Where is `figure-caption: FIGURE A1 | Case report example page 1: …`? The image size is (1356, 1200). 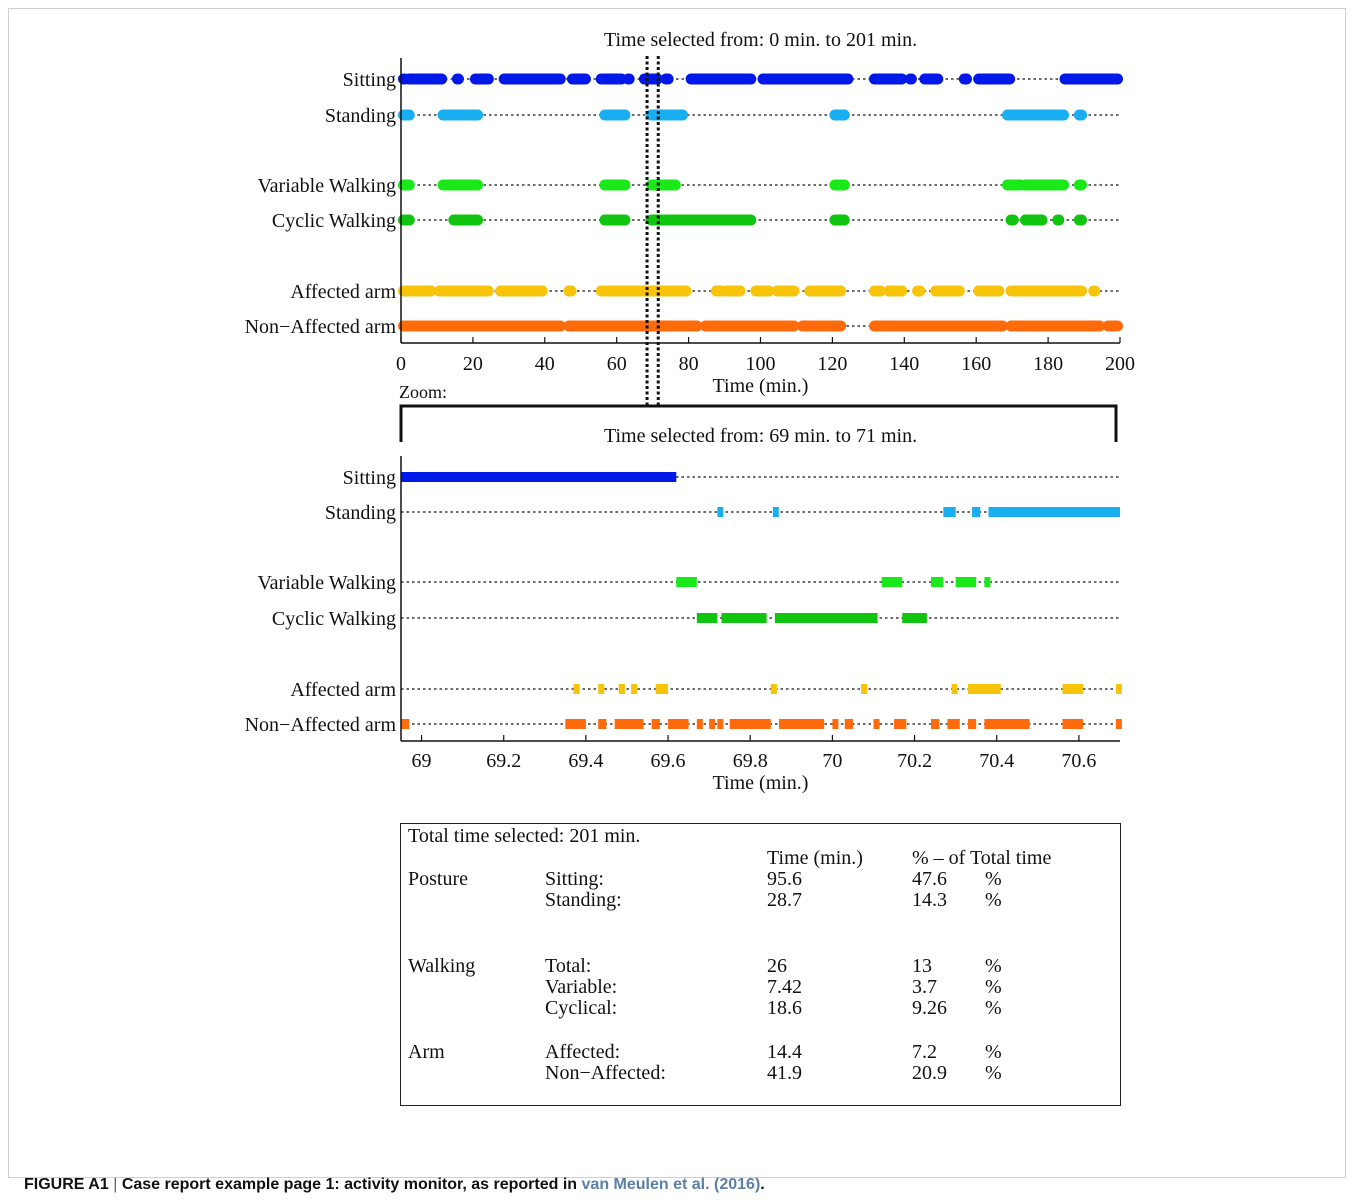 figure-caption: FIGURE A1 | Case report example page 1: … is located at coordinates (394, 1185).